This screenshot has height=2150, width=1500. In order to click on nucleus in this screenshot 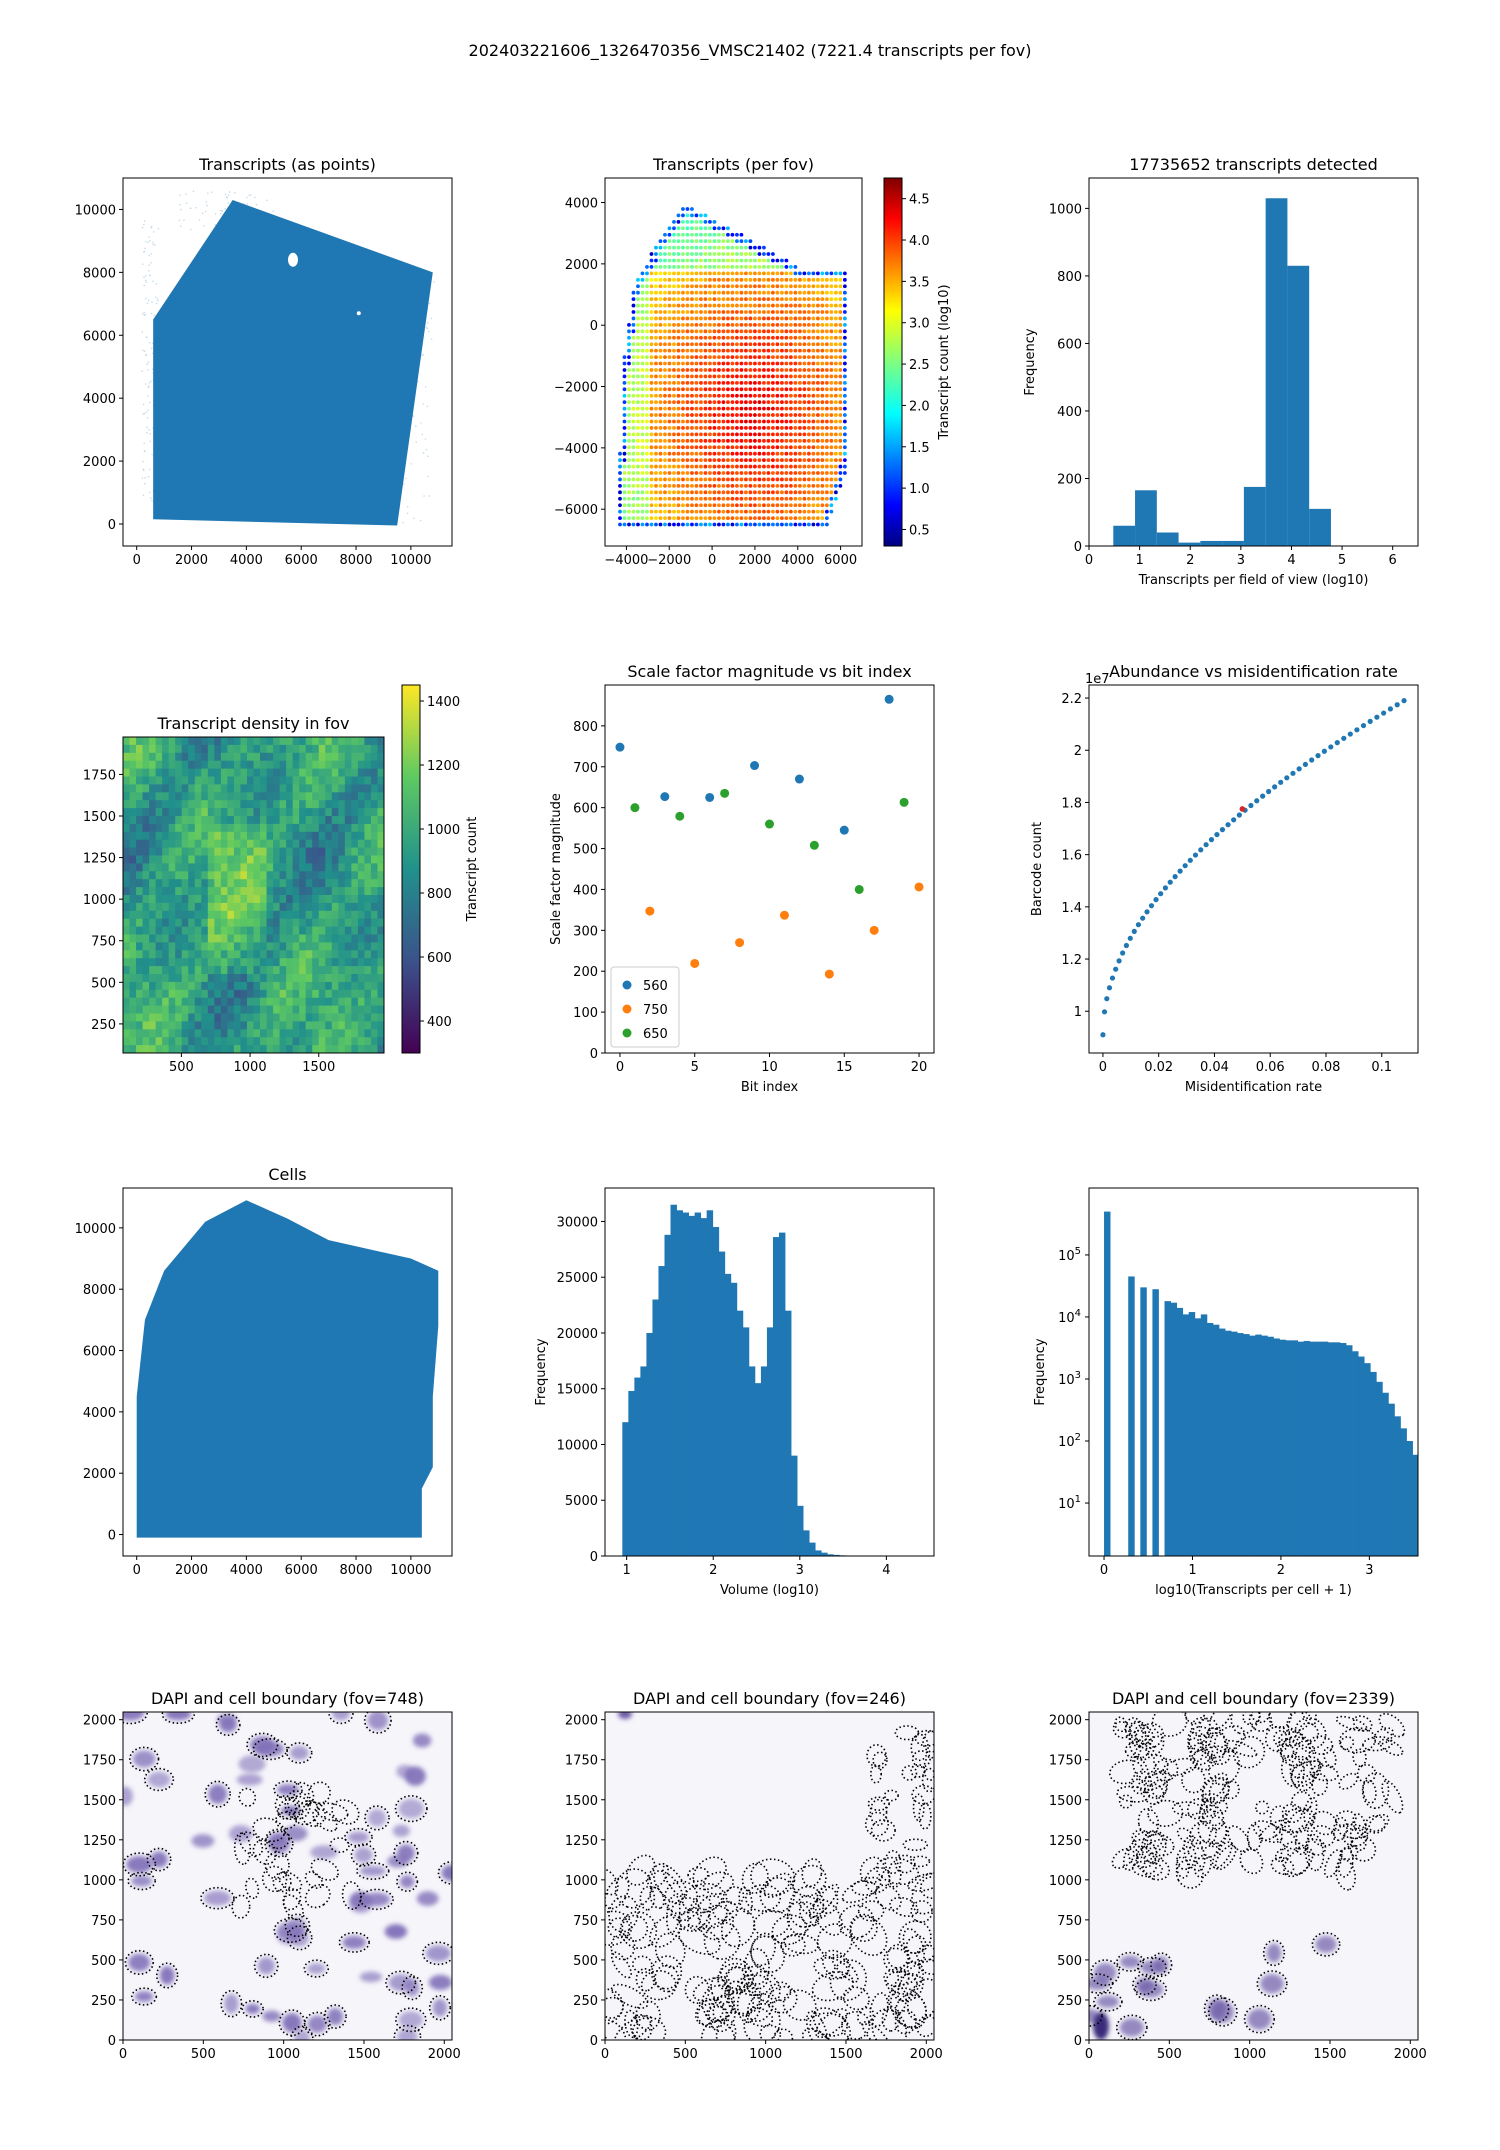, I will do `click(1272, 1983)`.